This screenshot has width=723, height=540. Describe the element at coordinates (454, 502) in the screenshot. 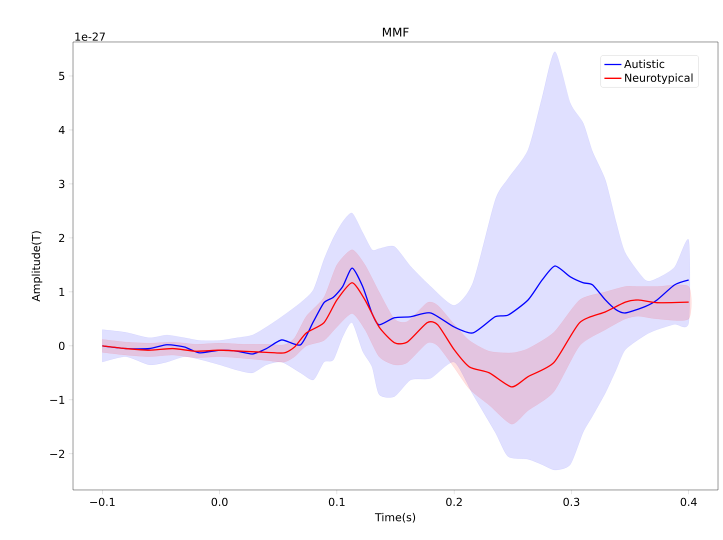

I see `x-tick-label: 0.2` at that location.